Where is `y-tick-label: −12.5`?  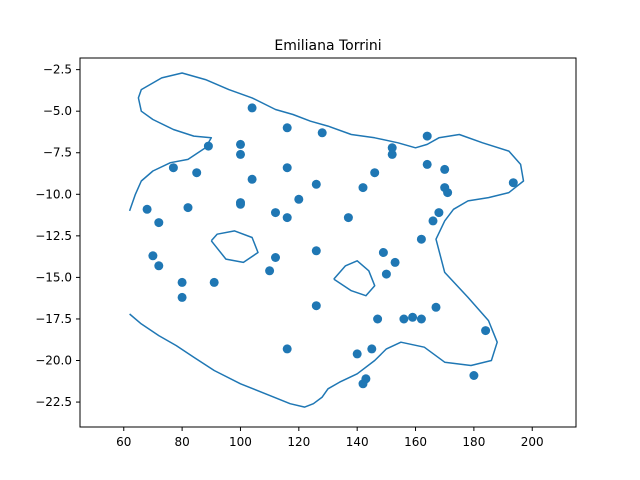
y-tick-label: −12.5 is located at coordinates (53, 236).